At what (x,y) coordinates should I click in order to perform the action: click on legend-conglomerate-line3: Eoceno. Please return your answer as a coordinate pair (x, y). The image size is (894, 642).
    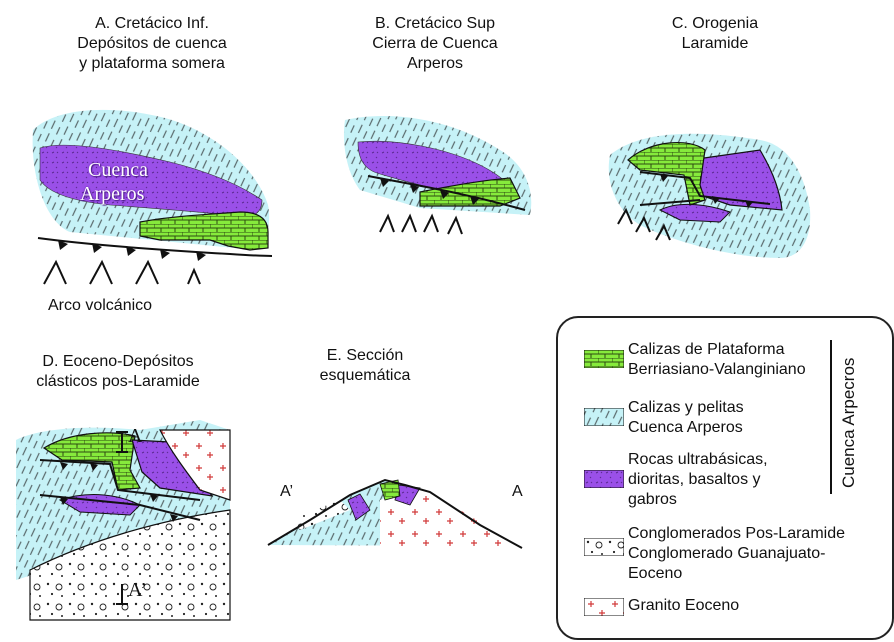
    Looking at the image, I should click on (655, 573).